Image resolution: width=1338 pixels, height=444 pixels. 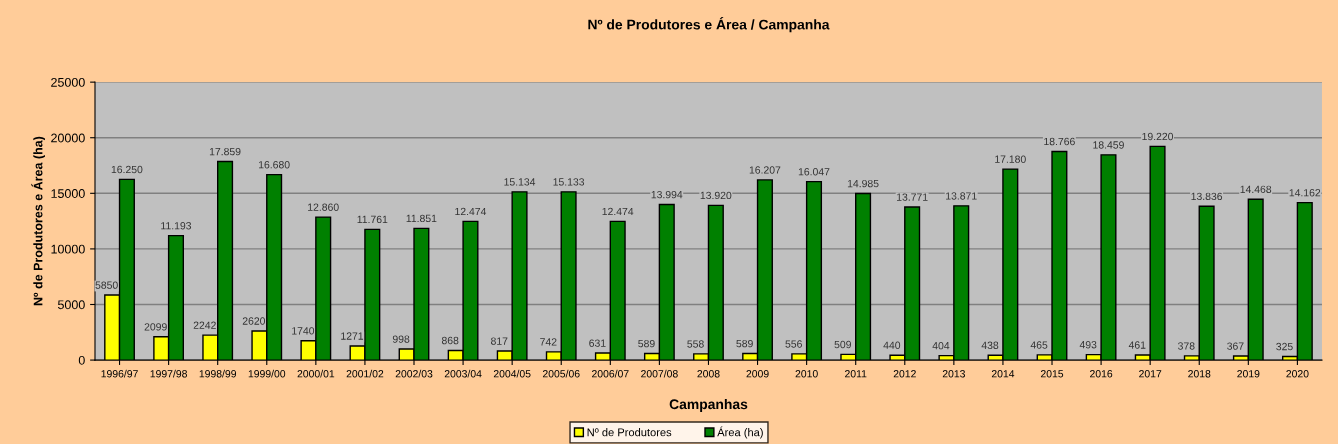 What do you see at coordinates (1137, 345) in the screenshot?
I see `data-label: 461` at bounding box center [1137, 345].